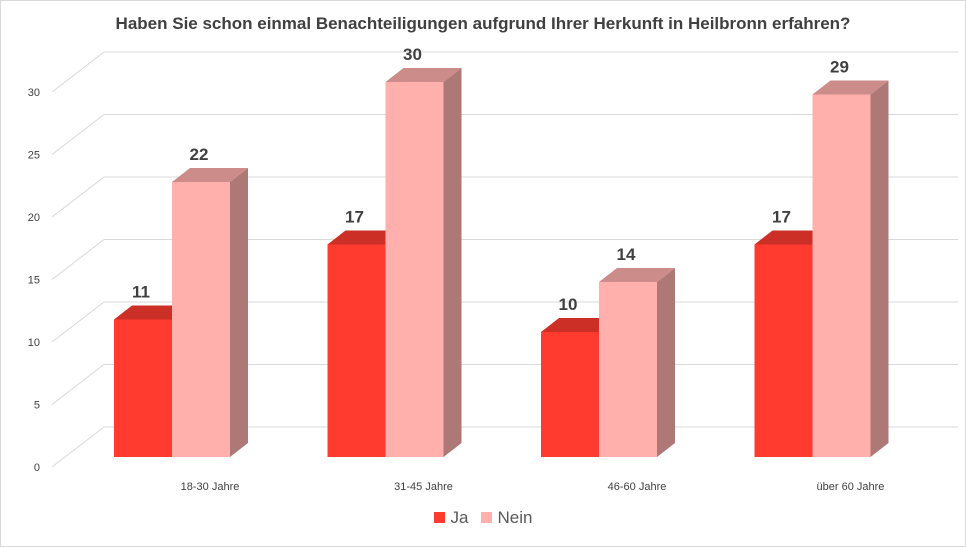 This screenshot has width=966, height=547. Describe the element at coordinates (34, 218) in the screenshot. I see `y-tick-label: 20` at that location.